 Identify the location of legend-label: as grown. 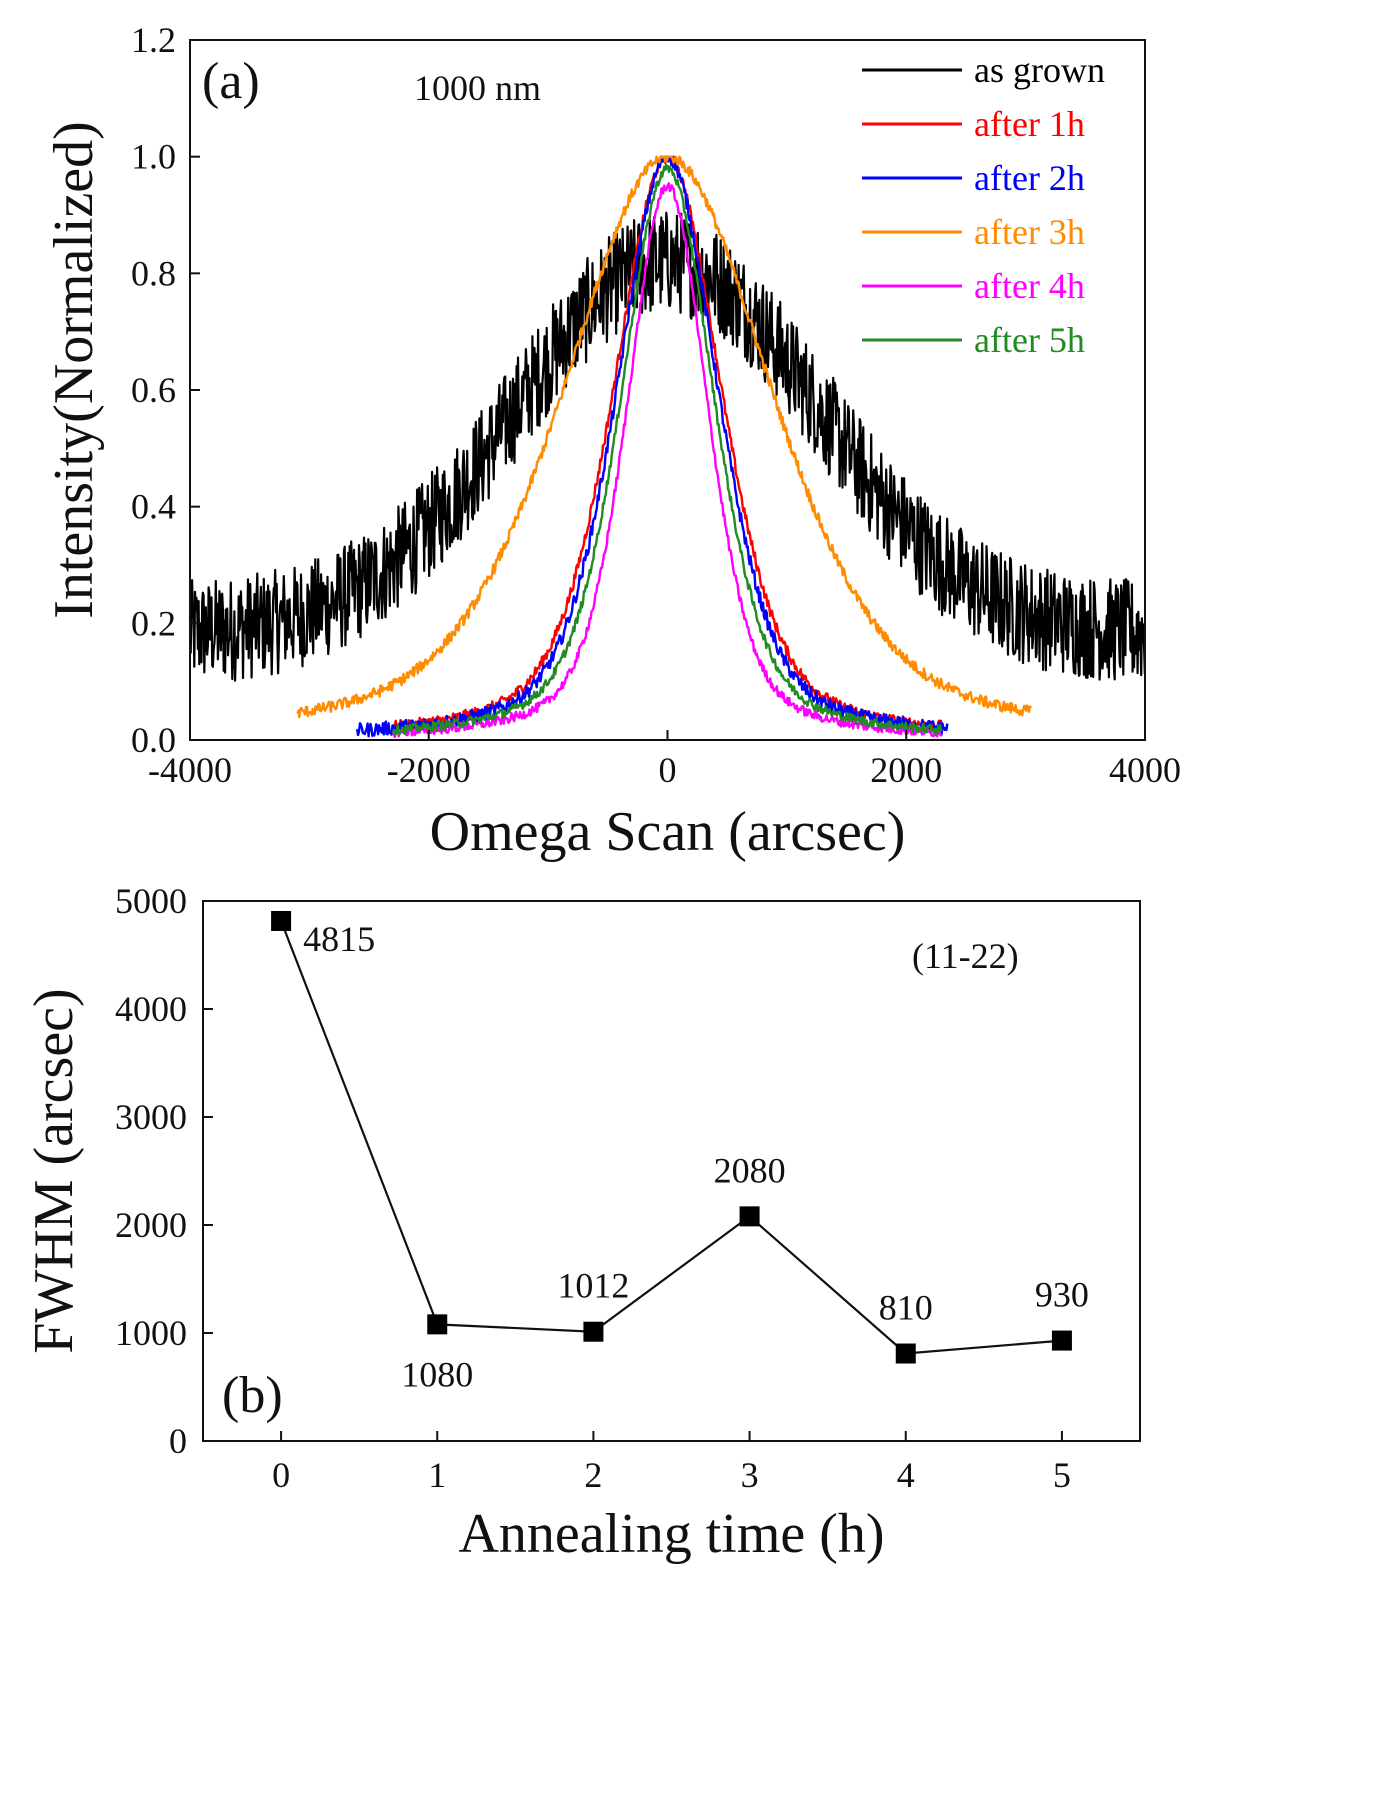
(1039, 70).